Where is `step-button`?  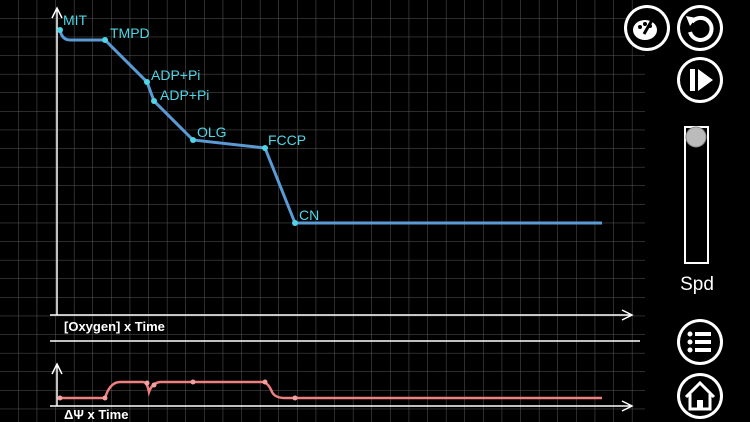 step-button is located at coordinates (700, 80).